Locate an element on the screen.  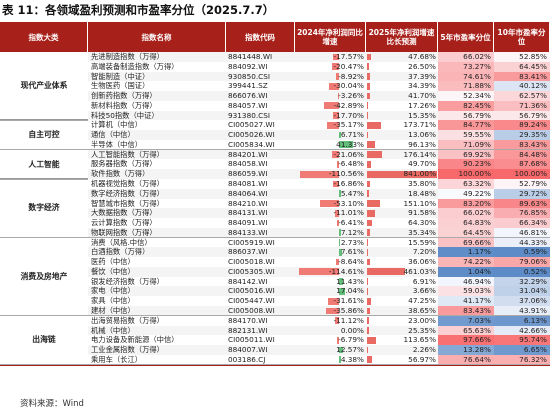
growth-2025: 461.03% is located at coordinates (419, 271).